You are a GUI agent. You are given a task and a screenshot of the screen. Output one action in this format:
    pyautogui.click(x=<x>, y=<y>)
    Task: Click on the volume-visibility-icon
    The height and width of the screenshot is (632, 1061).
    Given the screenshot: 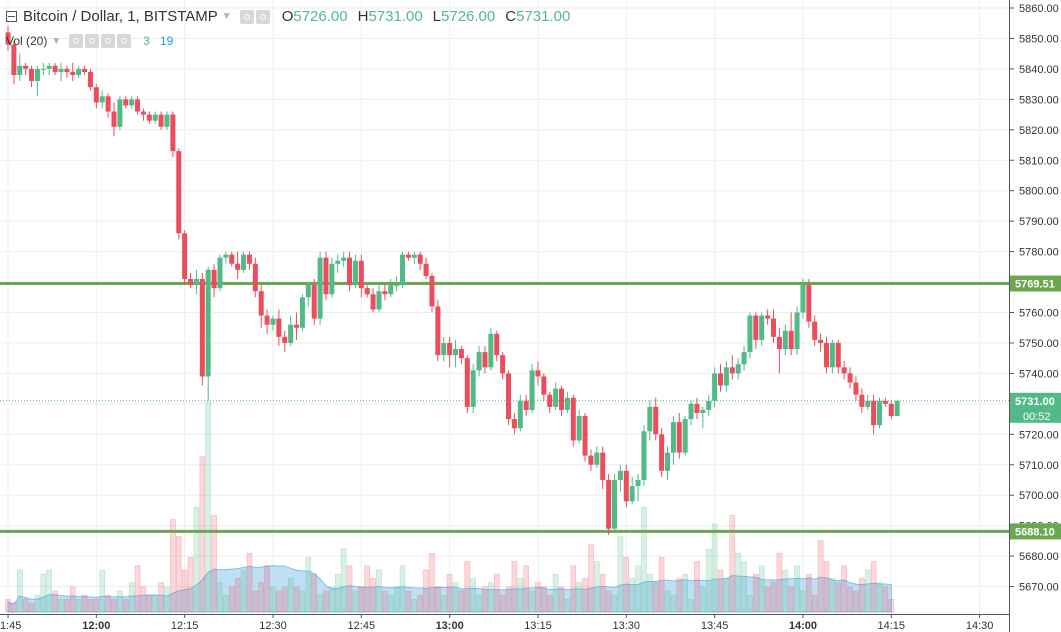 What is the action you would take?
    pyautogui.click(x=76, y=41)
    